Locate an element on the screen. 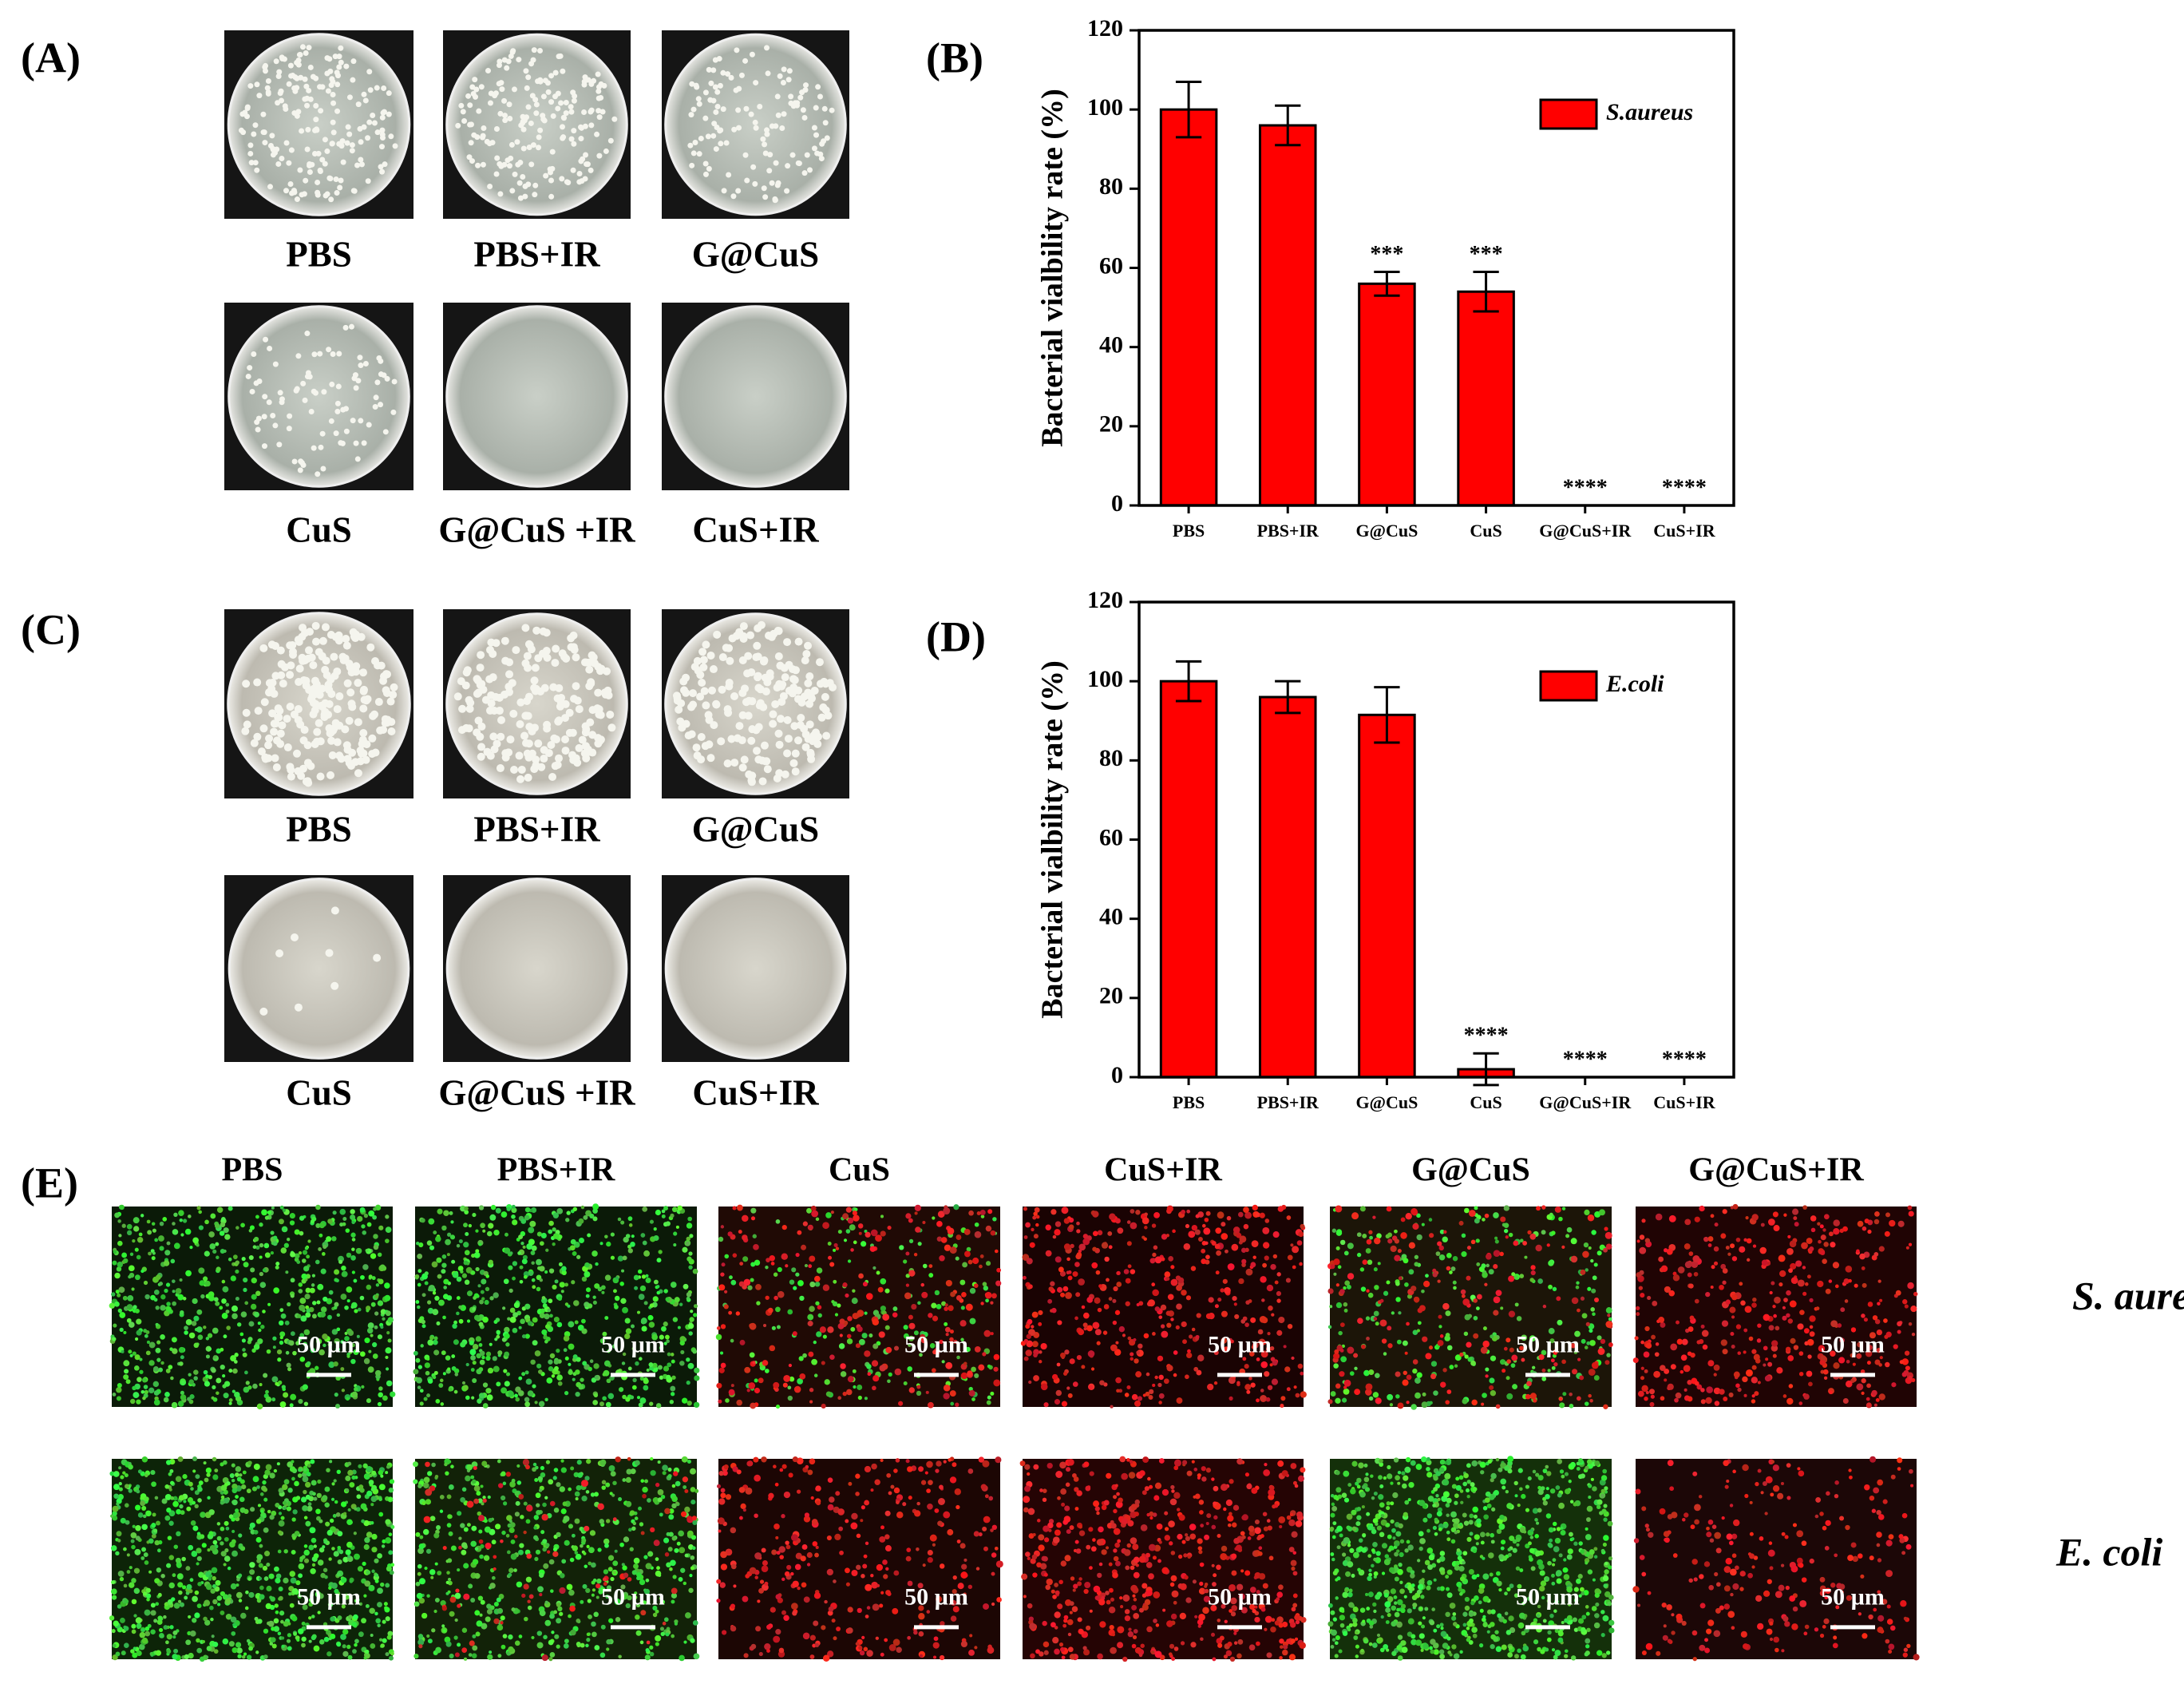 The image size is (2184, 1684). fluorescence-image: 50 µm is located at coordinates (1775, 1306).